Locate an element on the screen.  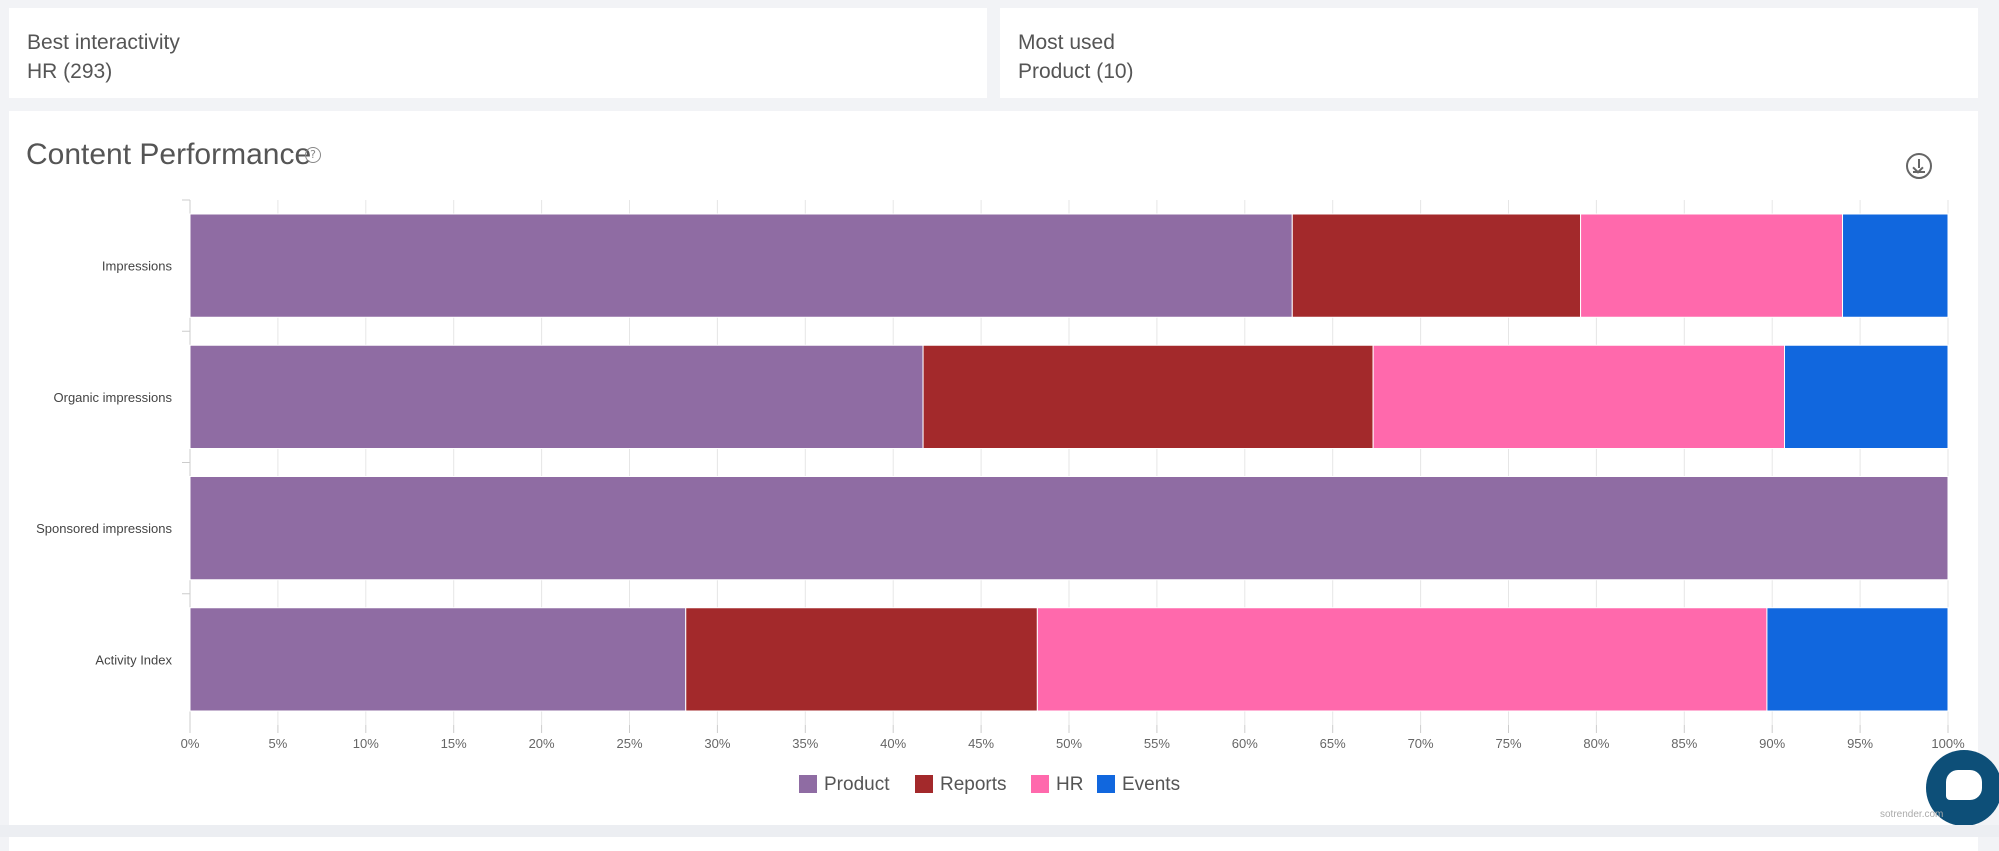
x-tick-label: 35% is located at coordinates (805, 743).